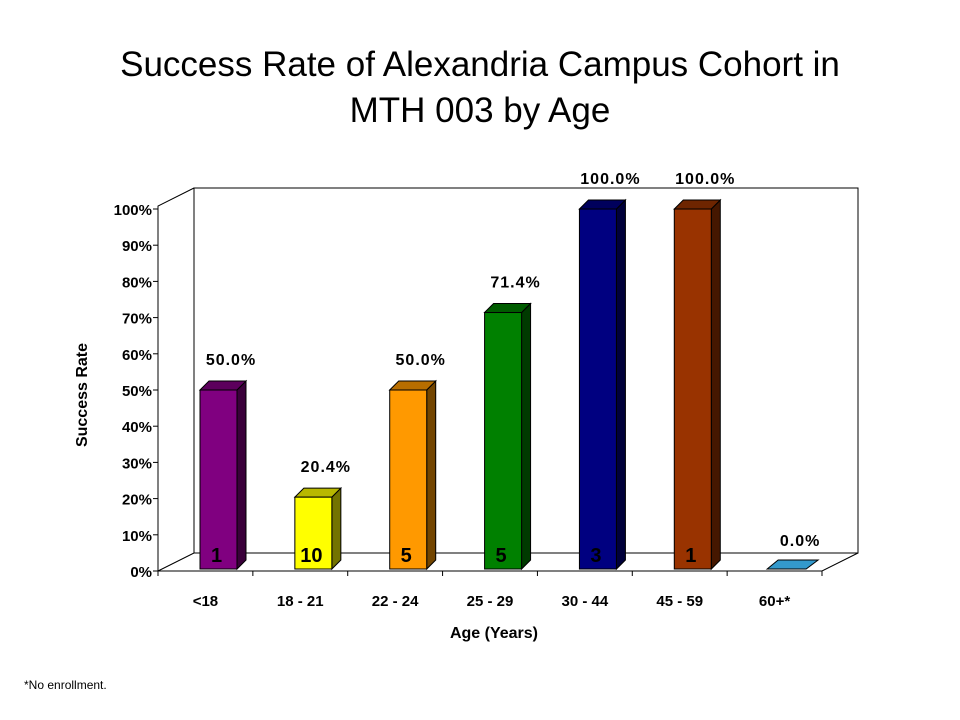  What do you see at coordinates (679, 601) in the screenshot?
I see `x-tick-label: 45 - 59` at bounding box center [679, 601].